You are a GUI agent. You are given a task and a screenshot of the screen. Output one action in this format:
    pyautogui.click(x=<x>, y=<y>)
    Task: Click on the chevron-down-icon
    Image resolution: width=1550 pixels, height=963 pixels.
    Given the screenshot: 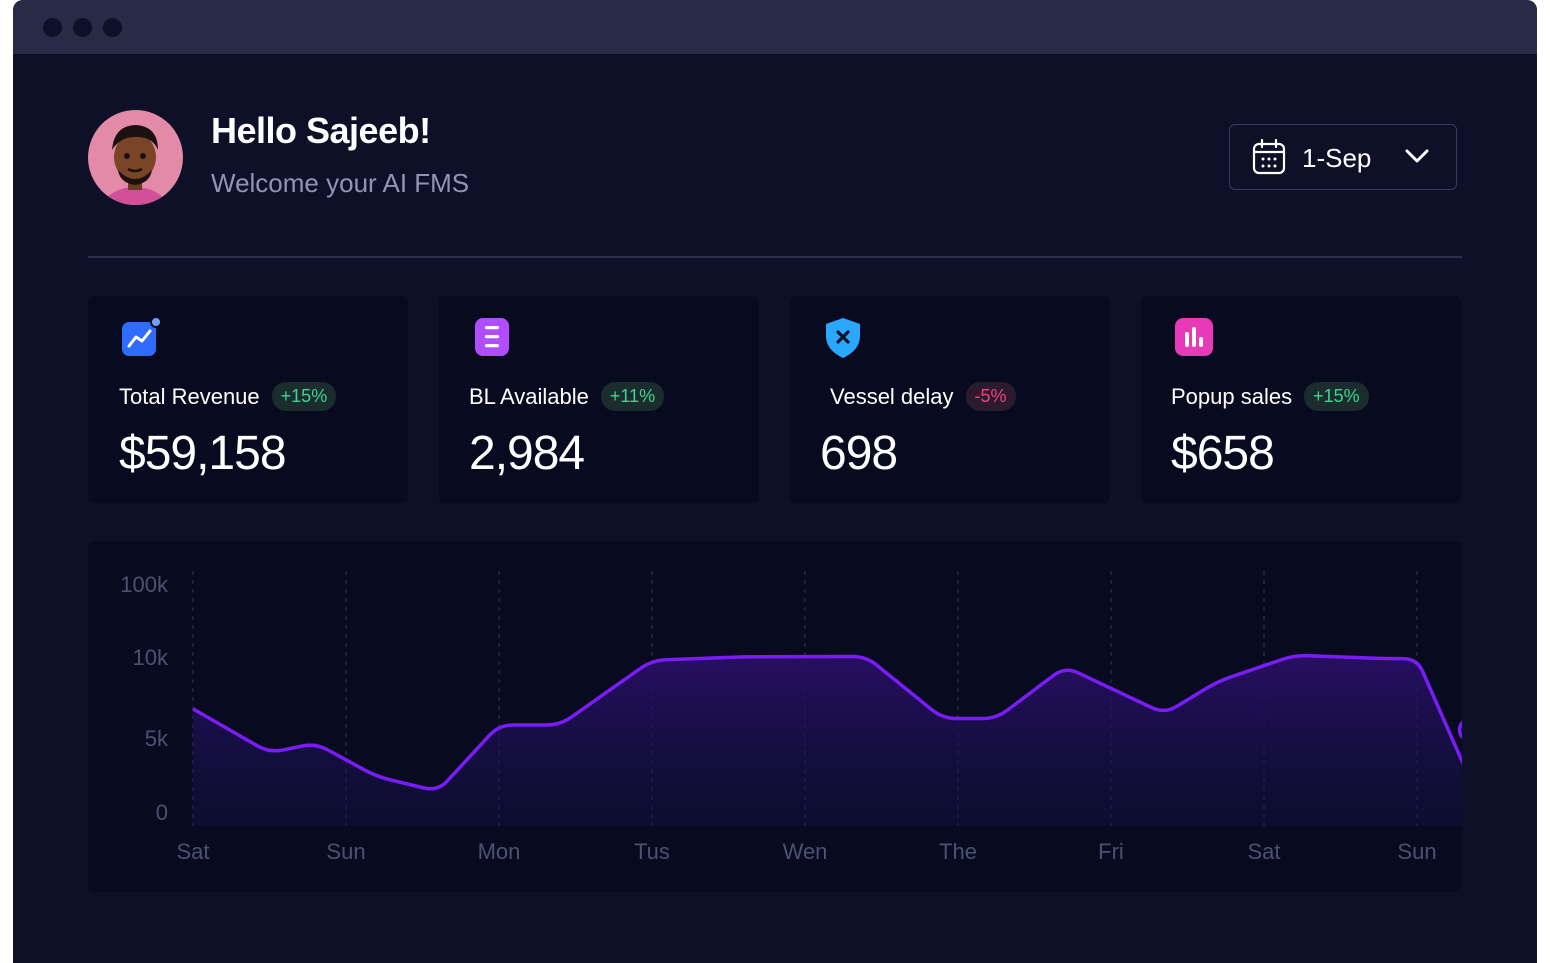 What is the action you would take?
    pyautogui.click(x=1417, y=156)
    